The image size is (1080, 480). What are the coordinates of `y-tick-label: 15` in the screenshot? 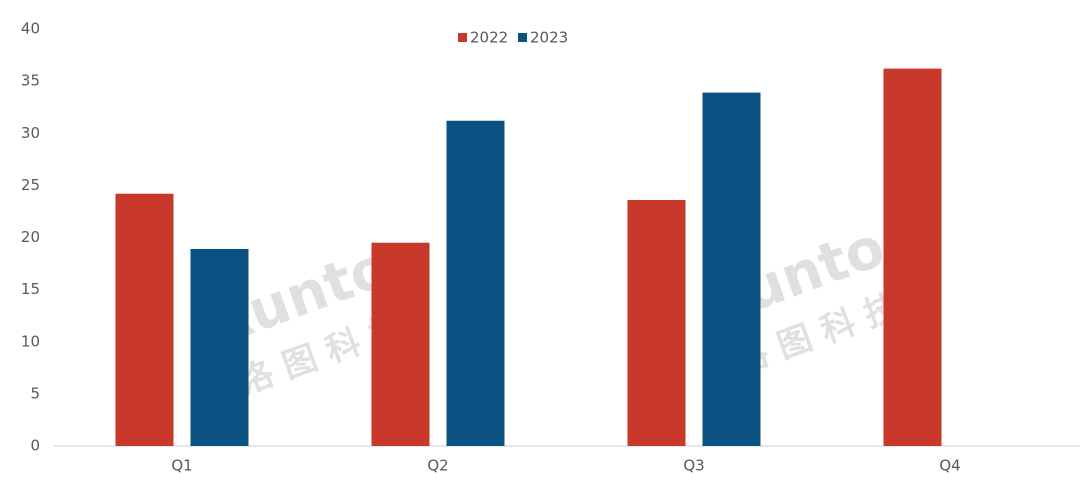 It's located at (30, 289).